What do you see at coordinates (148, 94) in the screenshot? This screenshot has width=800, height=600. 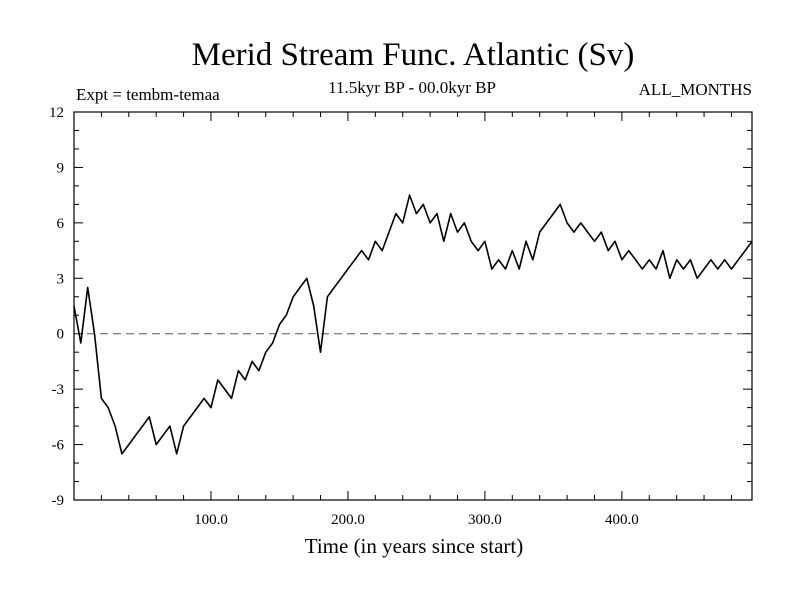 I see `experiment-label: Expt = tembm-temaa` at bounding box center [148, 94].